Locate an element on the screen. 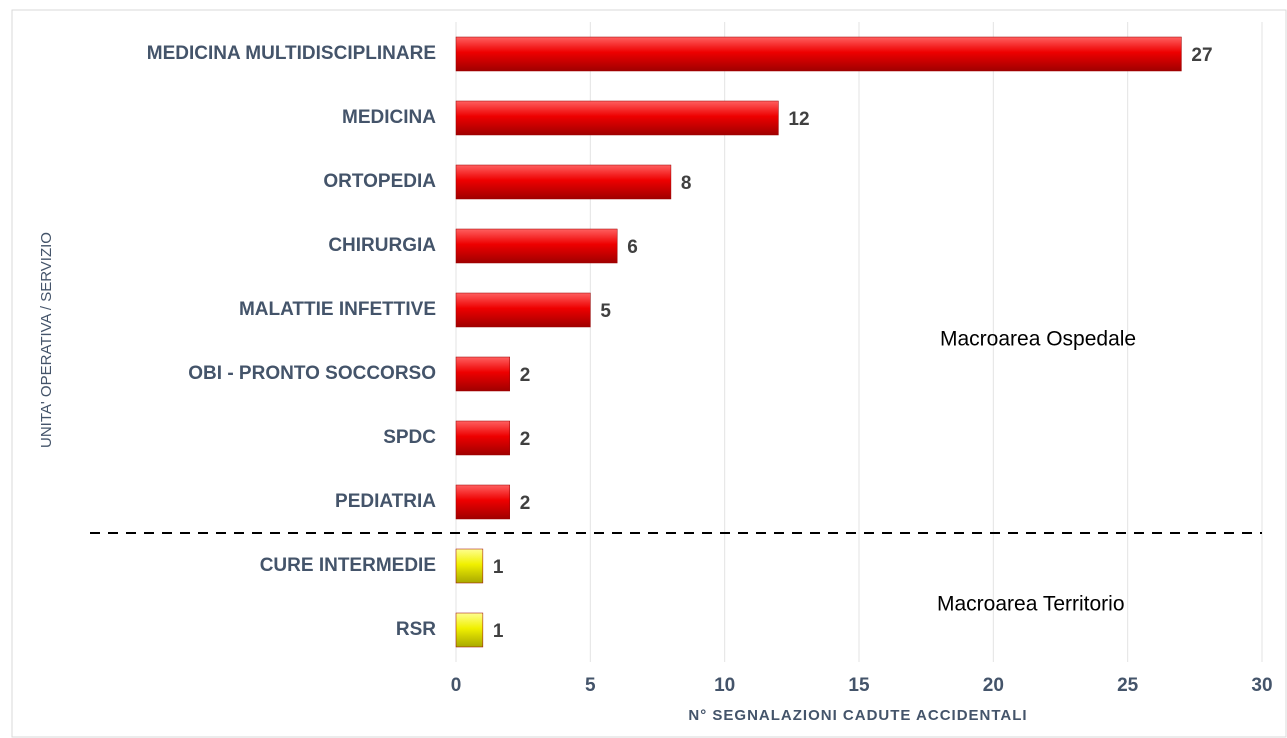 The width and height of the screenshot is (1287, 738). y-tick-label: RSR is located at coordinates (416, 629).